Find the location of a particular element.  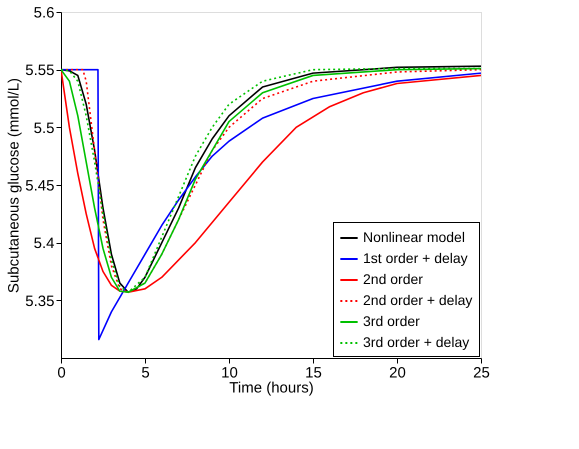

legend-label: Nonlinear model is located at coordinates (414, 237).